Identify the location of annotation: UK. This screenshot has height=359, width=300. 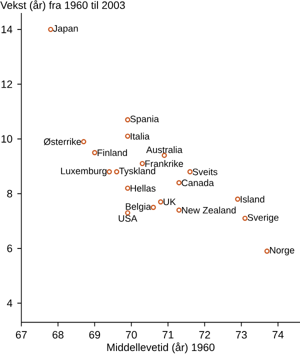
(170, 202).